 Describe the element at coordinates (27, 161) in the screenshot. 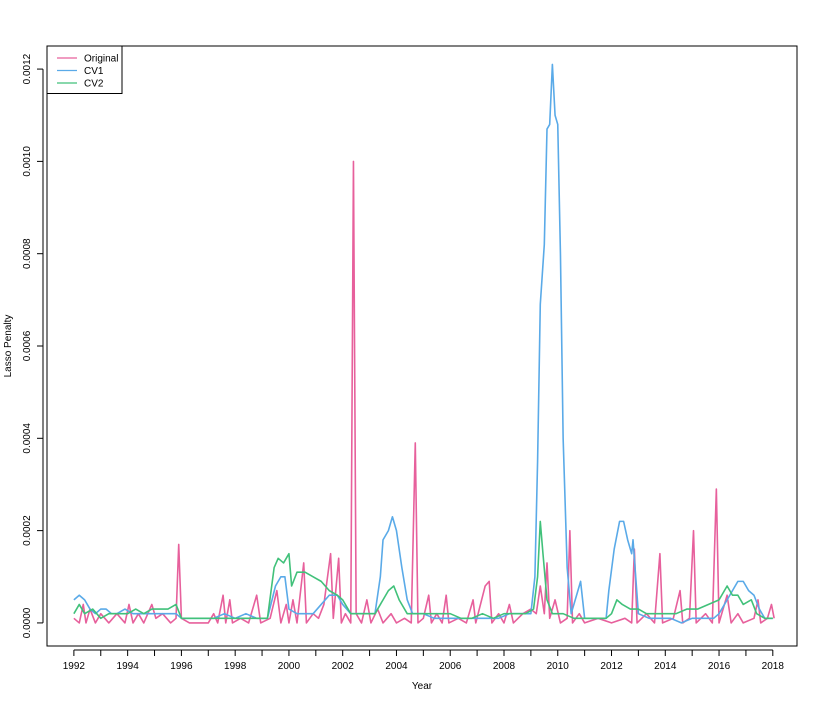

I see `y-tick-label: 0.0010` at that location.